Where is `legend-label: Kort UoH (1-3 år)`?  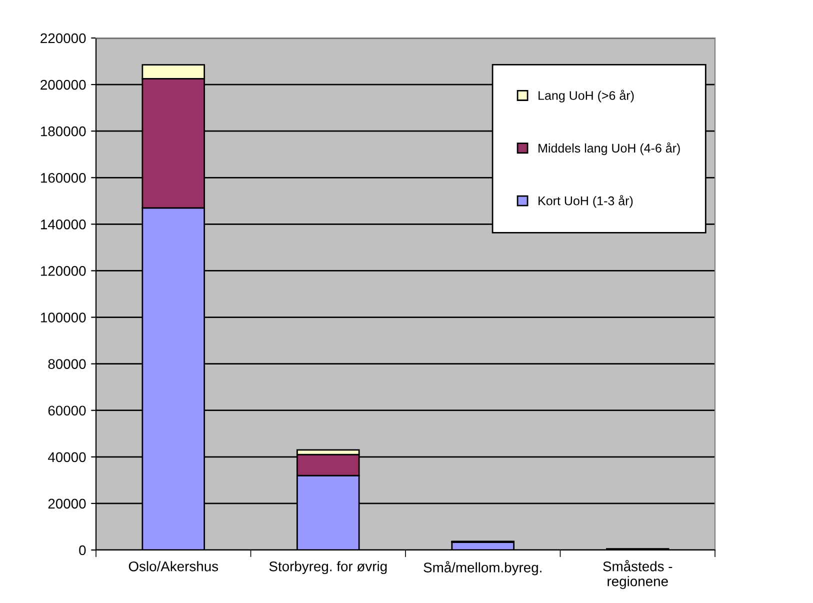 legend-label: Kort UoH (1-3 år) is located at coordinates (585, 201).